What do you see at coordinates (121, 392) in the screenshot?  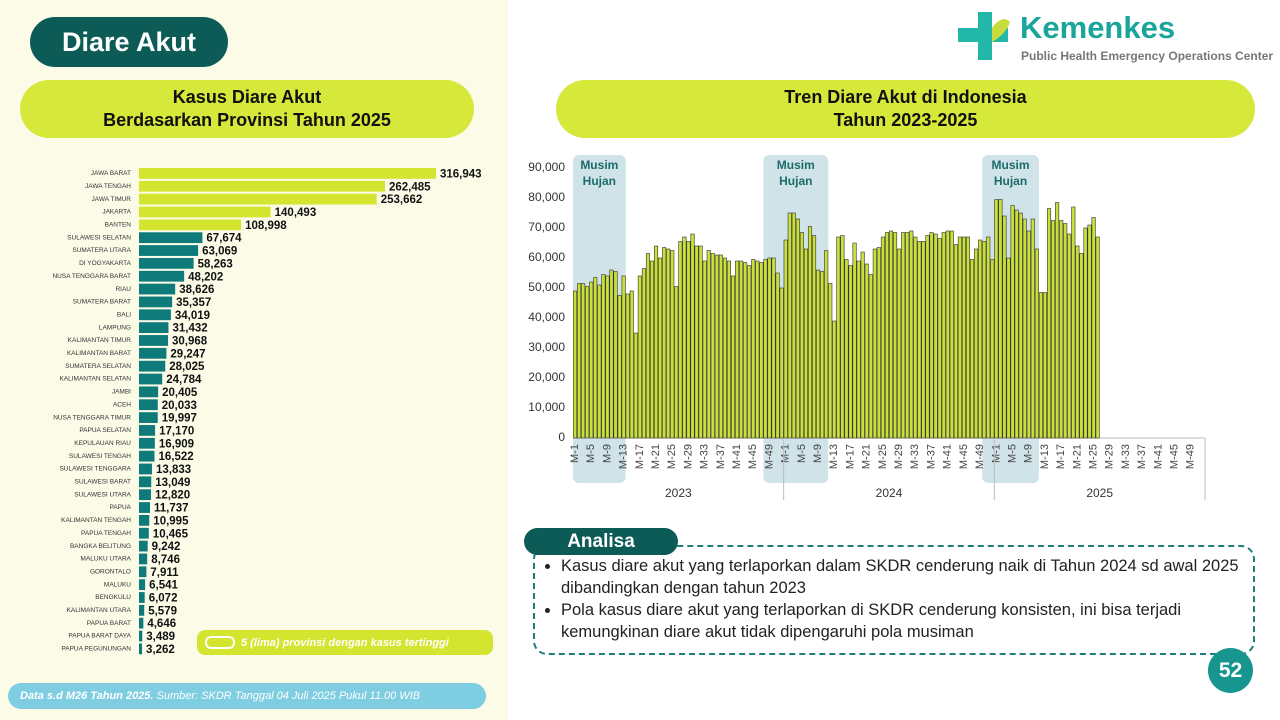 I see `y-tick-label: JAMBI` at bounding box center [121, 392].